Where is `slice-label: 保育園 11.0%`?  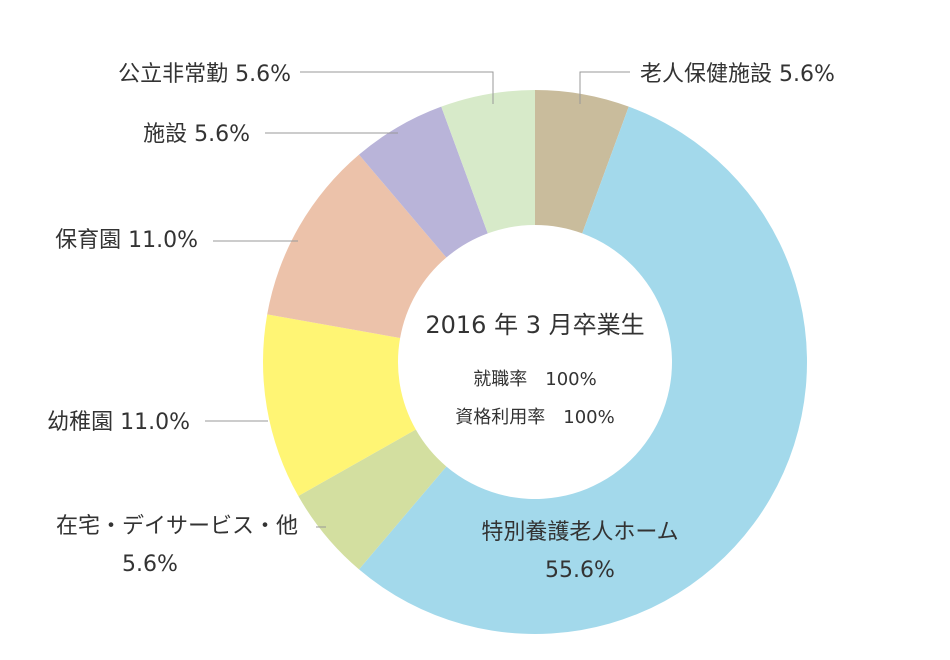
slice-label: 保育園 11.0% is located at coordinates (126, 240).